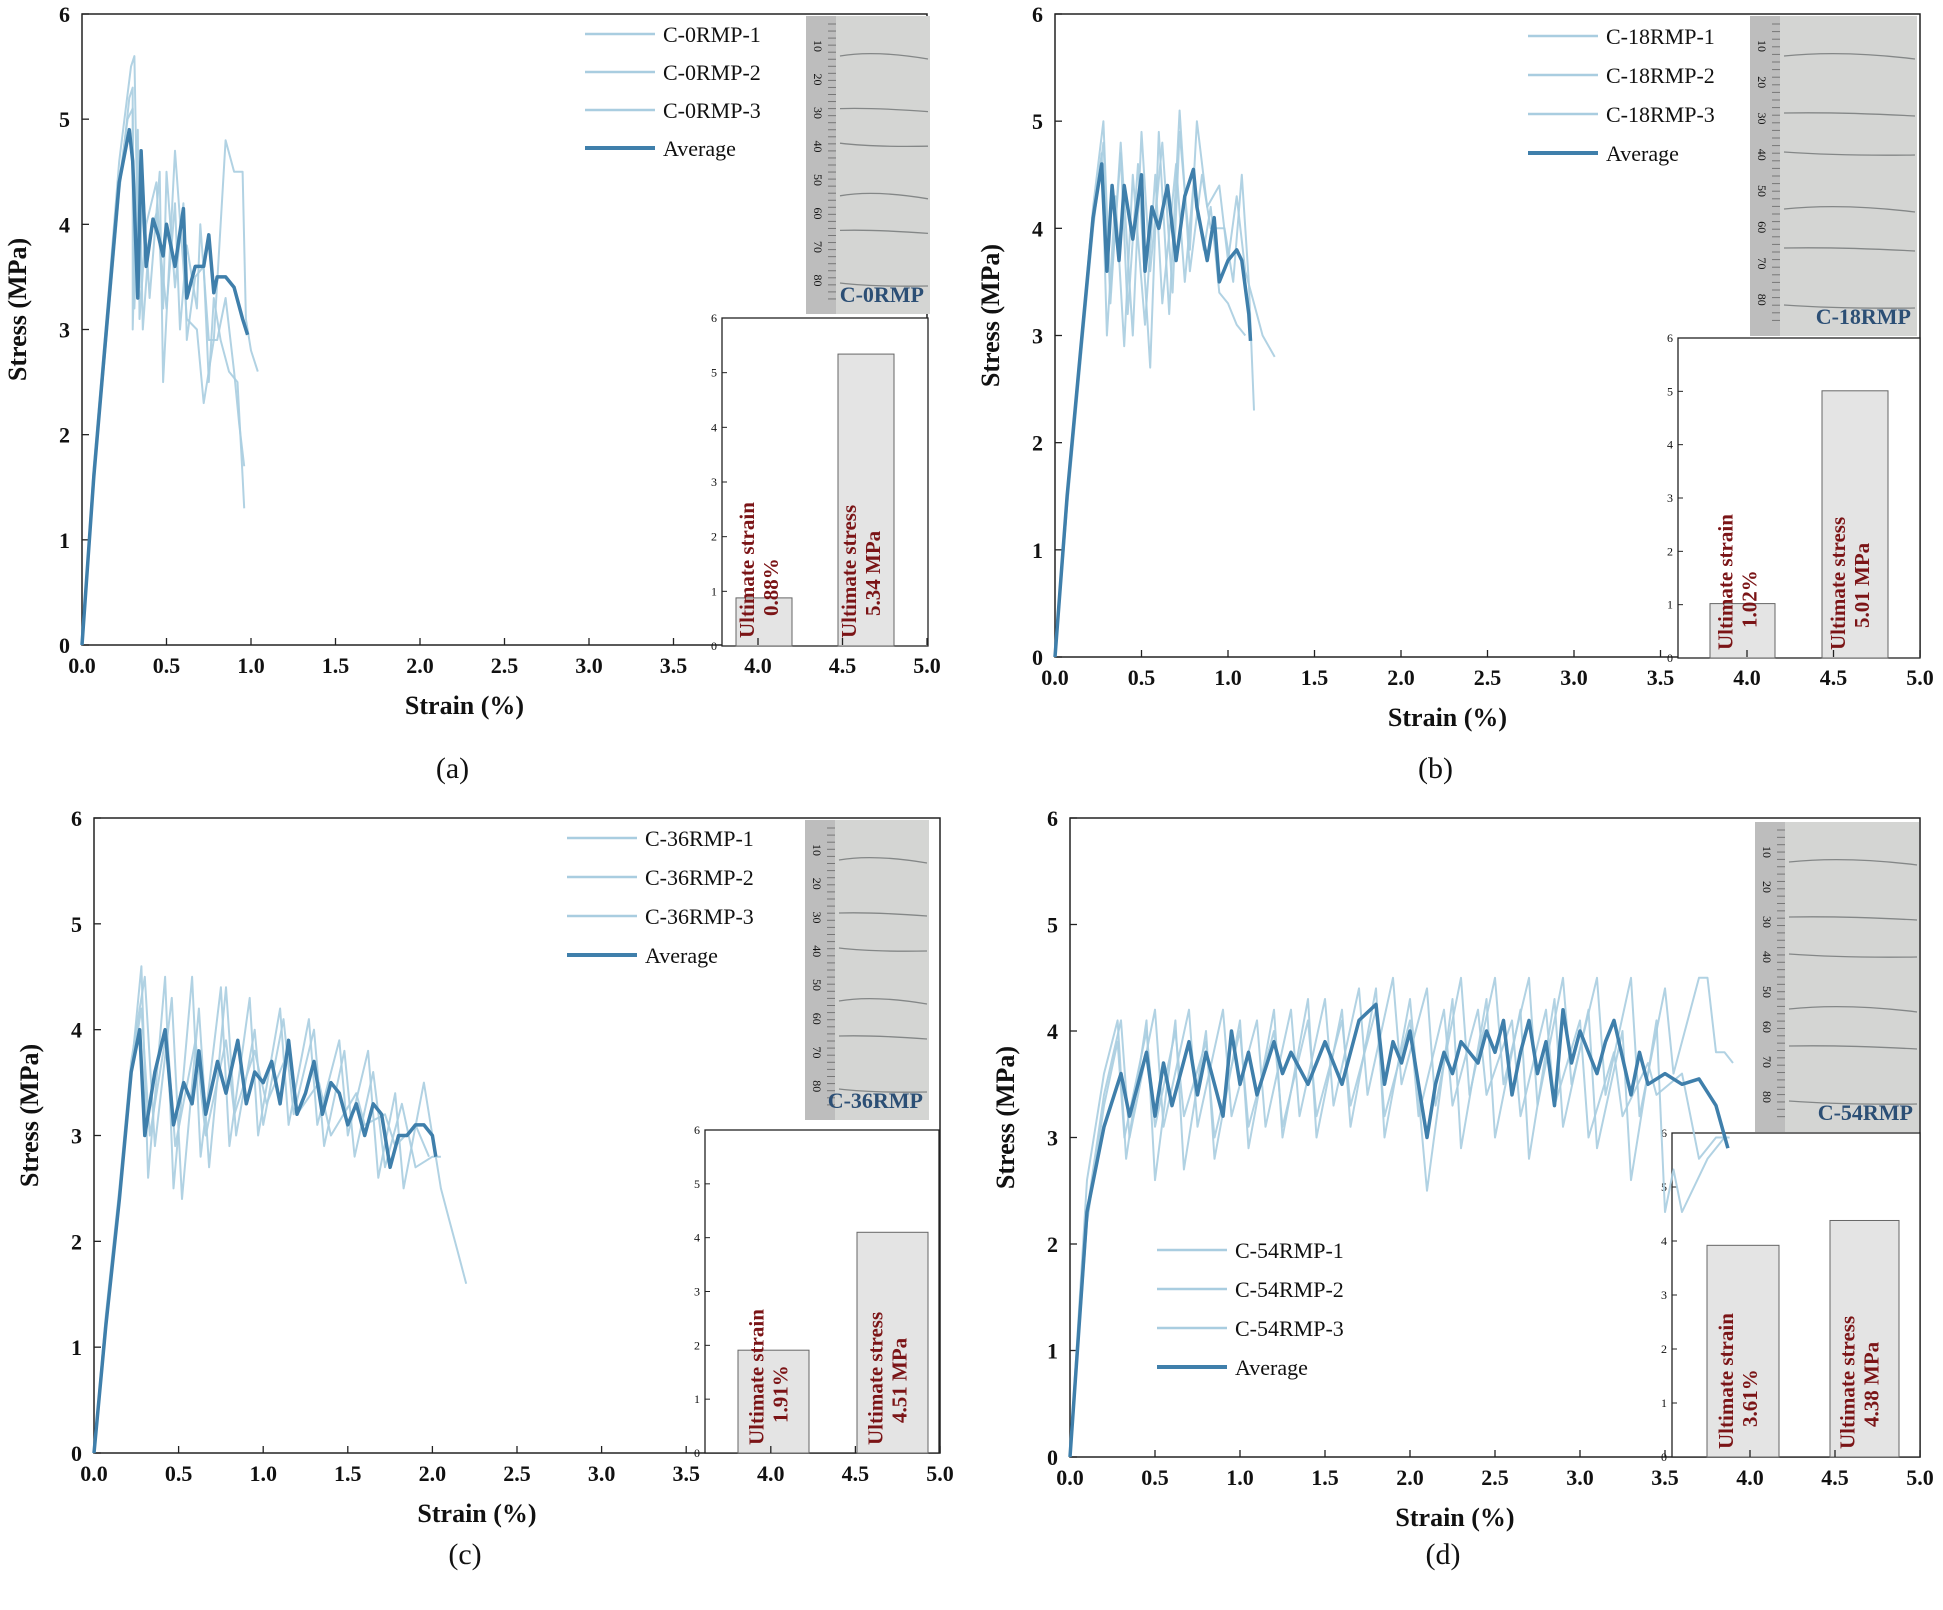  I want to click on panel-caption: (b), so click(1435, 768).